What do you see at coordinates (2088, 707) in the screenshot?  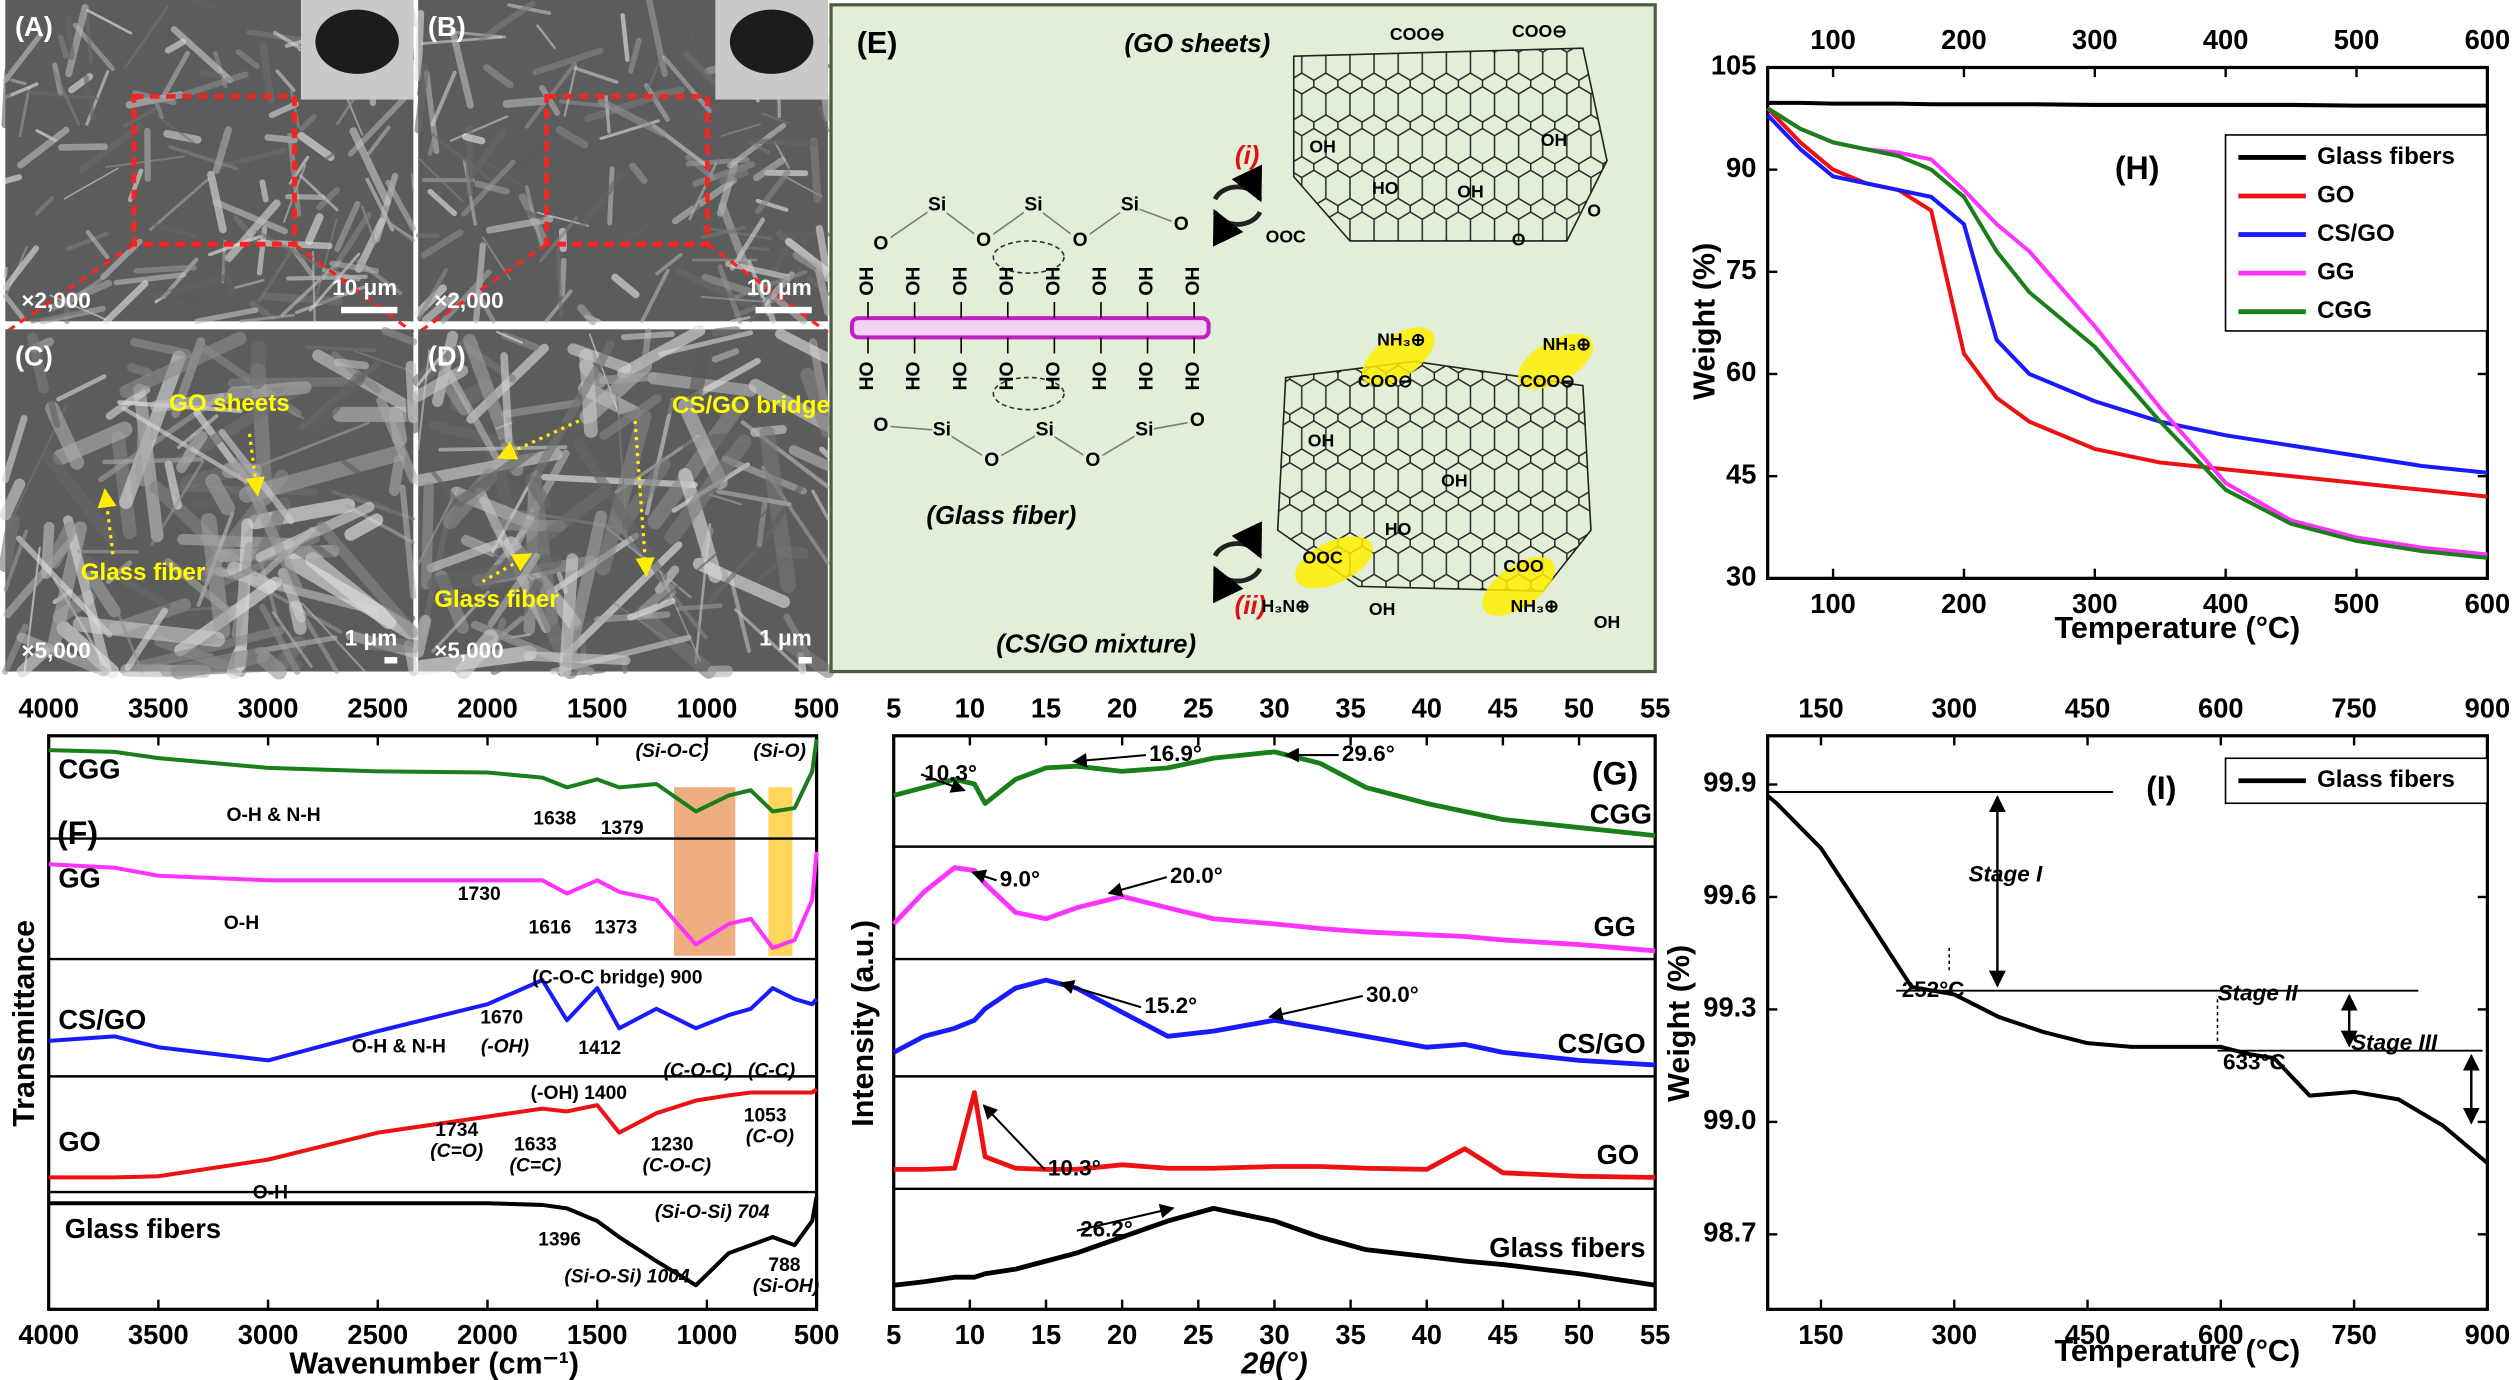 I see `x-tick-label: 450` at bounding box center [2088, 707].